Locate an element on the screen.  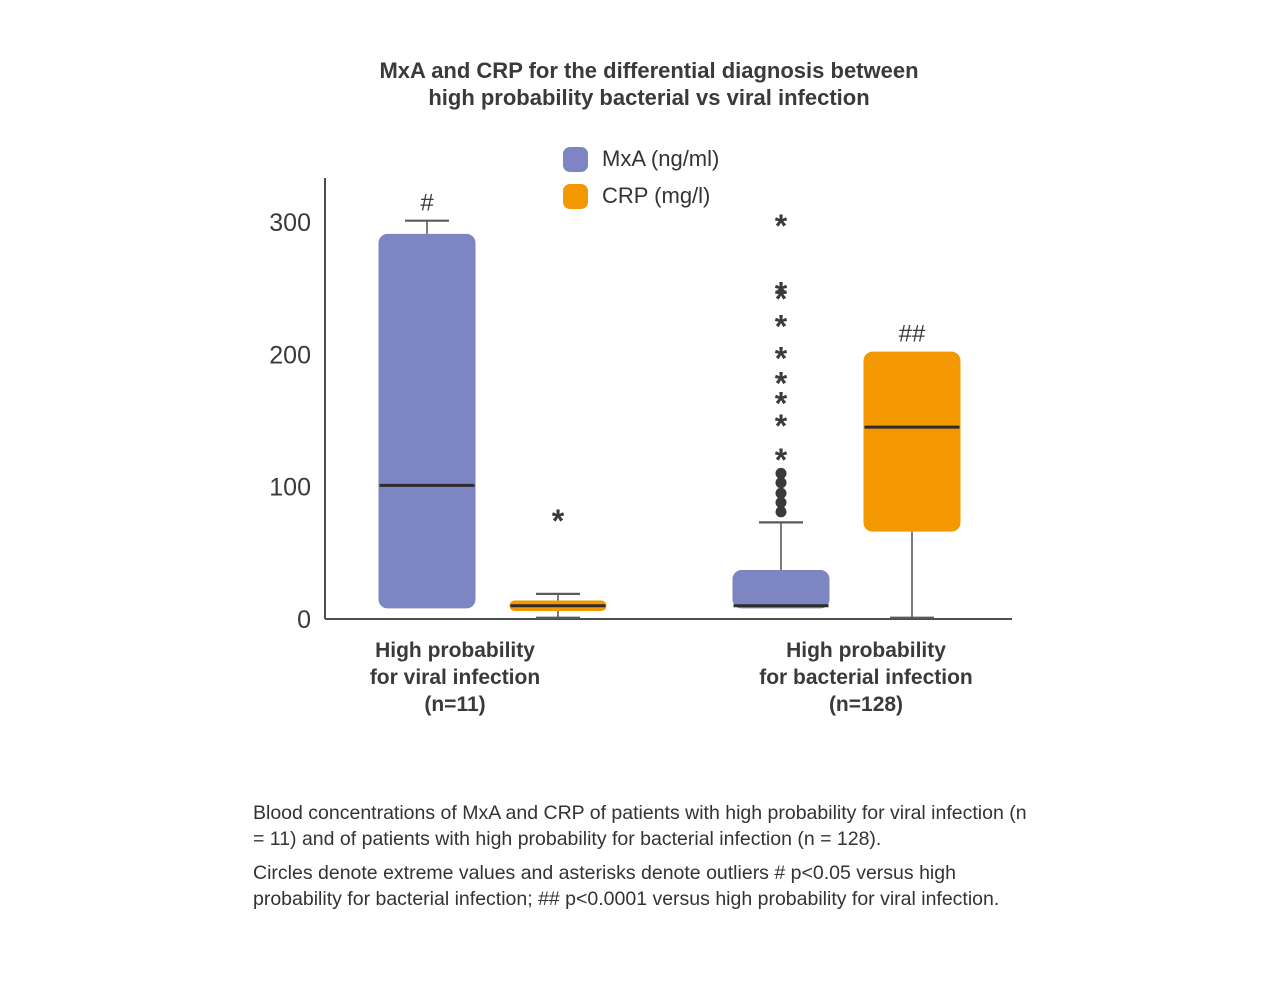
x-label-bacterial-n: (n=128) is located at coordinates (866, 704).